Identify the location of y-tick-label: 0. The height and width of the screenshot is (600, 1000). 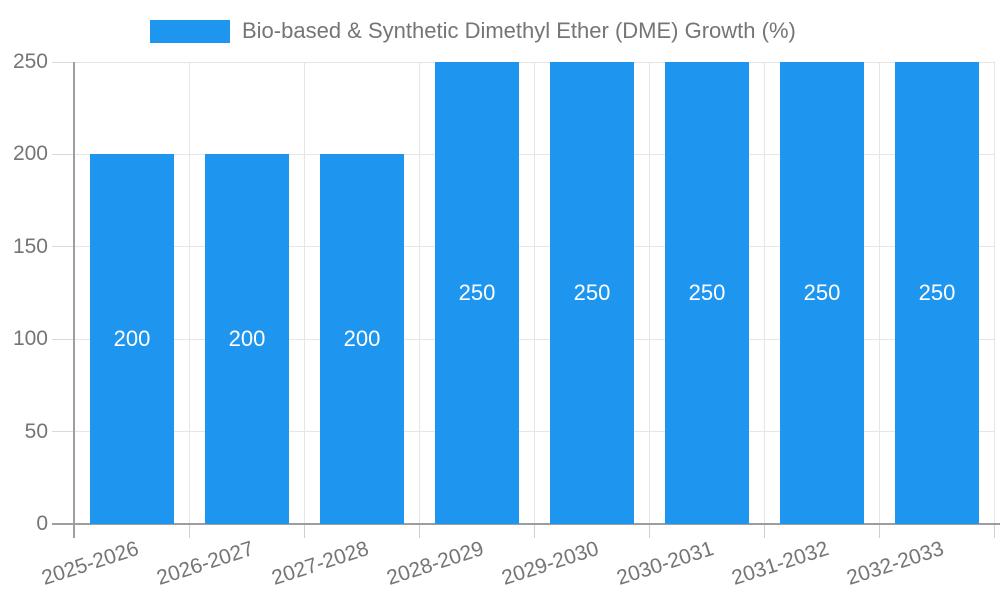
(42, 523).